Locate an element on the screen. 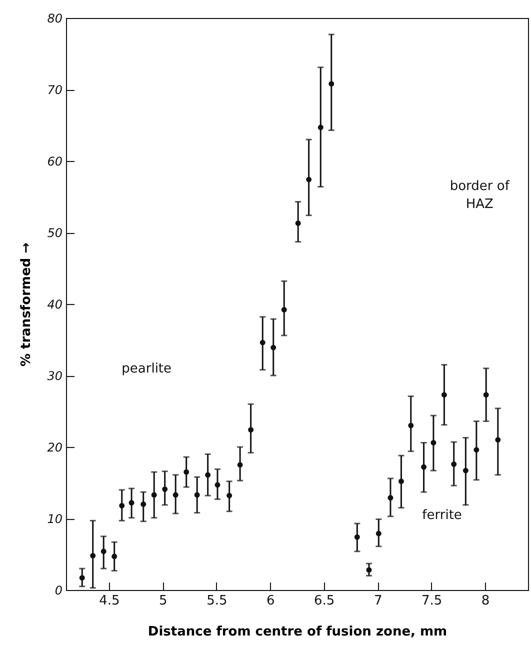 The image size is (531, 651). y-tick-label: 70 is located at coordinates (55, 90).